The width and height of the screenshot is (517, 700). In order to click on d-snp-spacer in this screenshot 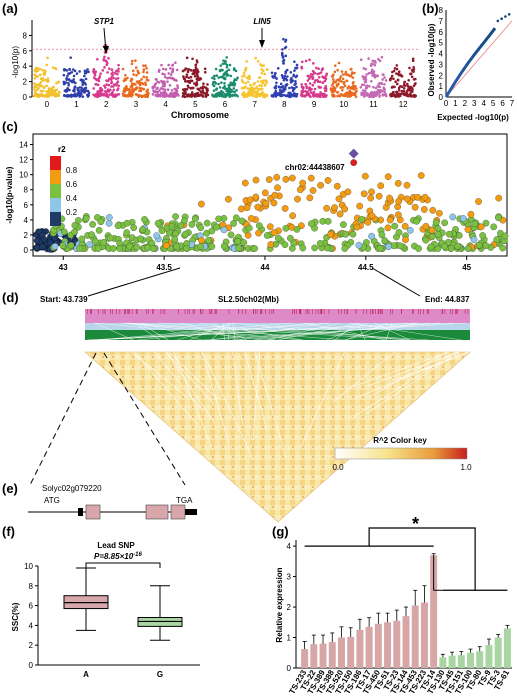, I will do `click(277, 346)`.